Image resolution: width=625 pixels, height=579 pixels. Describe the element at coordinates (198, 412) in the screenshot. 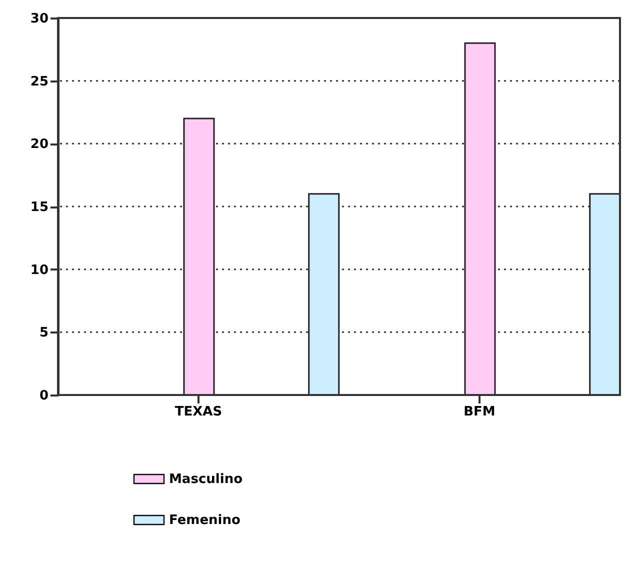

I see `x-tick-label: TEXAS` at that location.